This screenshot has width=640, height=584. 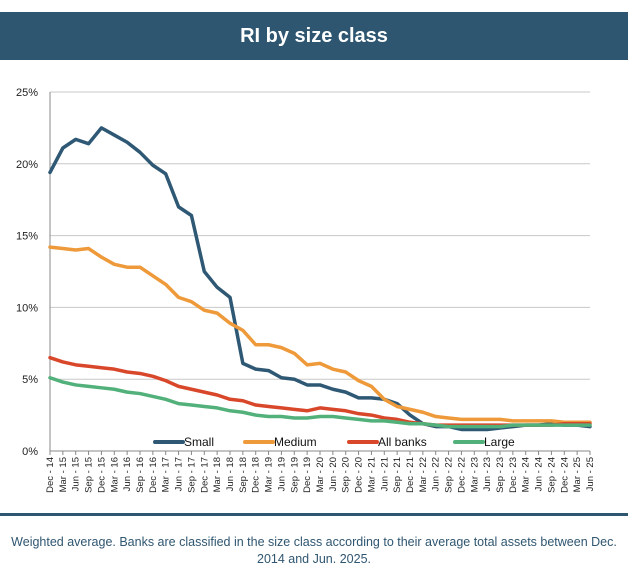 What do you see at coordinates (101, 475) in the screenshot?
I see `x-tick-label: Dec - 15` at bounding box center [101, 475].